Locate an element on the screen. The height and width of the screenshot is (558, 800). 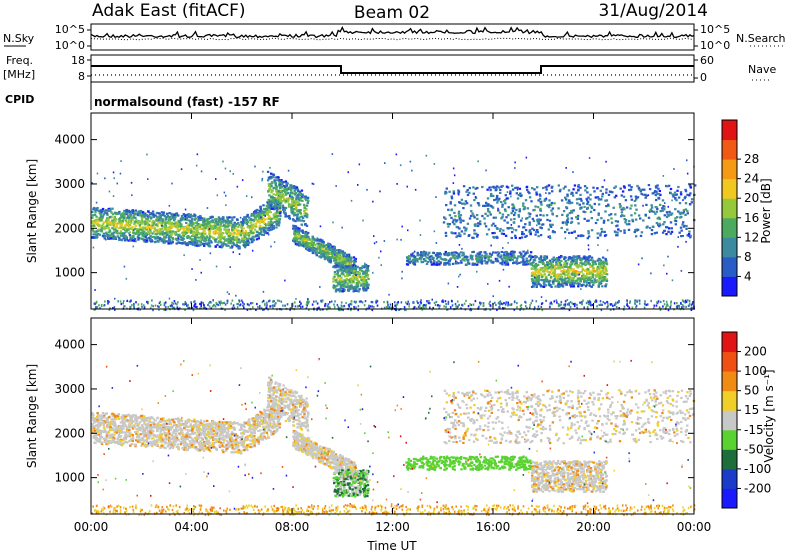
colorbar-tick: 12 is located at coordinates (751, 237).